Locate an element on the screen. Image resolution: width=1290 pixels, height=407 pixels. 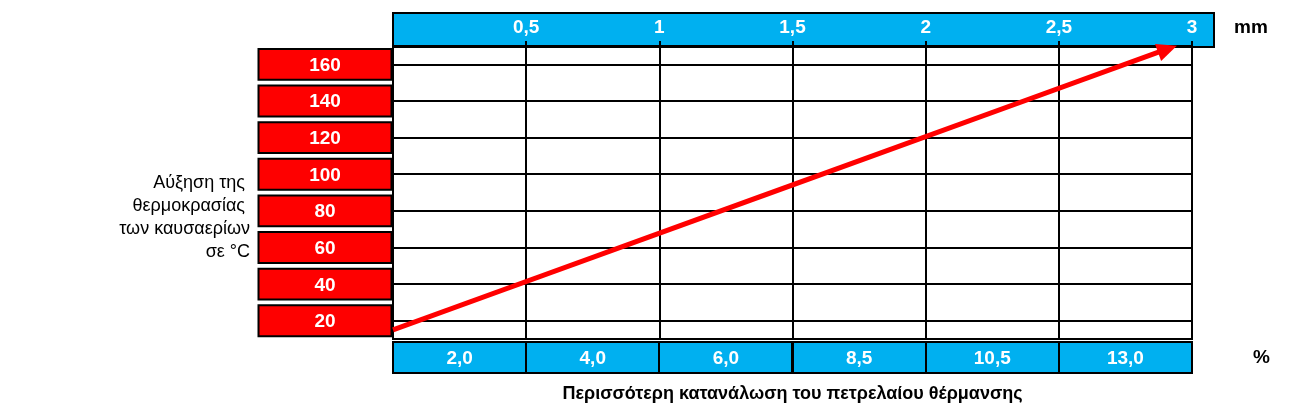
y-tick-label: 160 is located at coordinates (325, 64).